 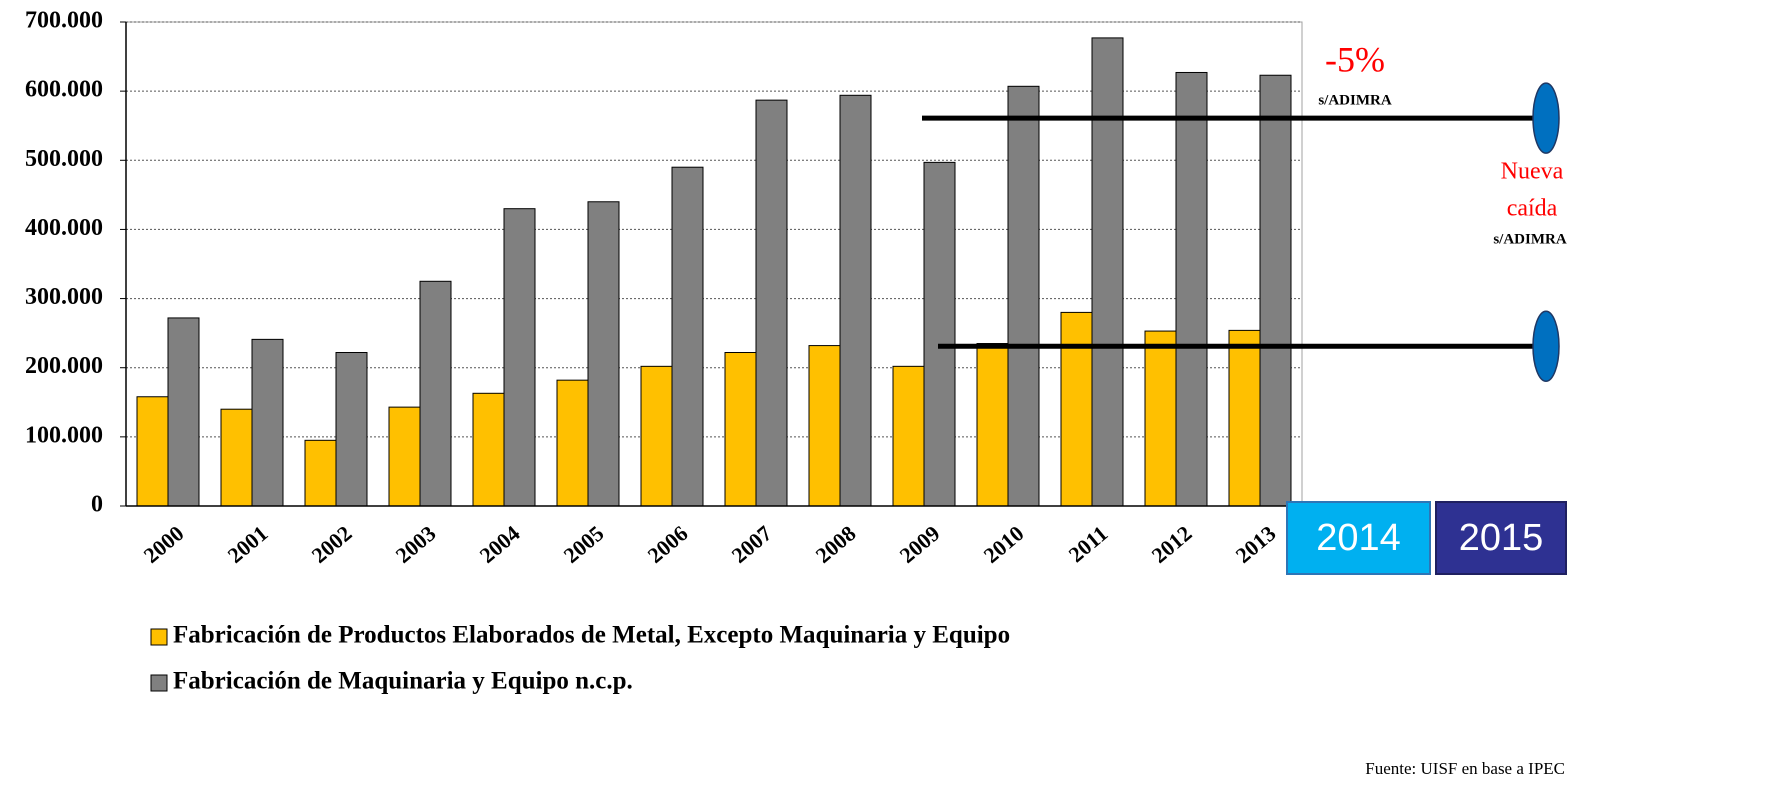 I want to click on year-box-label: 2015, so click(x=1501, y=538).